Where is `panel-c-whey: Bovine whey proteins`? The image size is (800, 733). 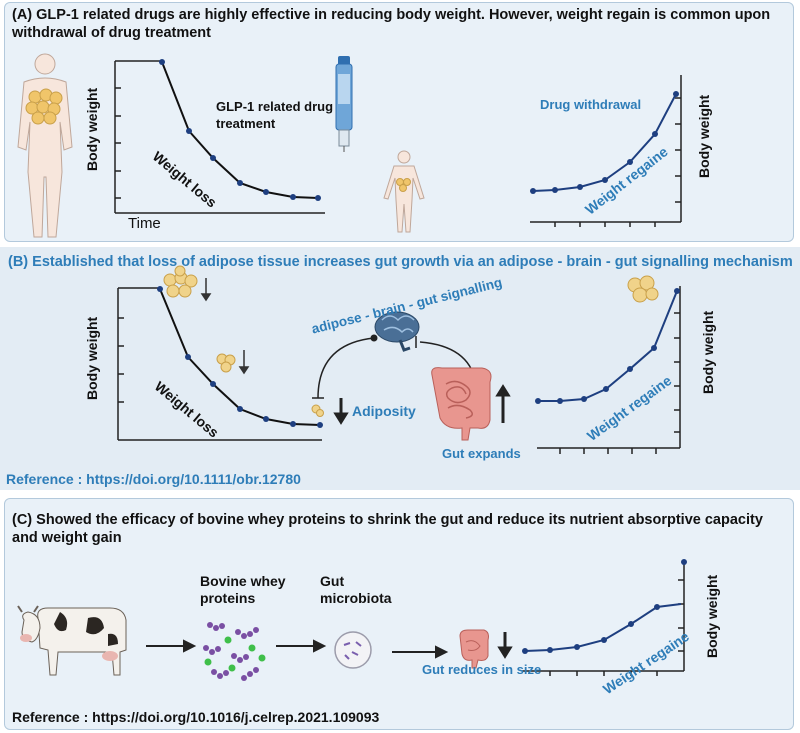 panel-c-whey: Bovine whey proteins is located at coordinates (243, 589).